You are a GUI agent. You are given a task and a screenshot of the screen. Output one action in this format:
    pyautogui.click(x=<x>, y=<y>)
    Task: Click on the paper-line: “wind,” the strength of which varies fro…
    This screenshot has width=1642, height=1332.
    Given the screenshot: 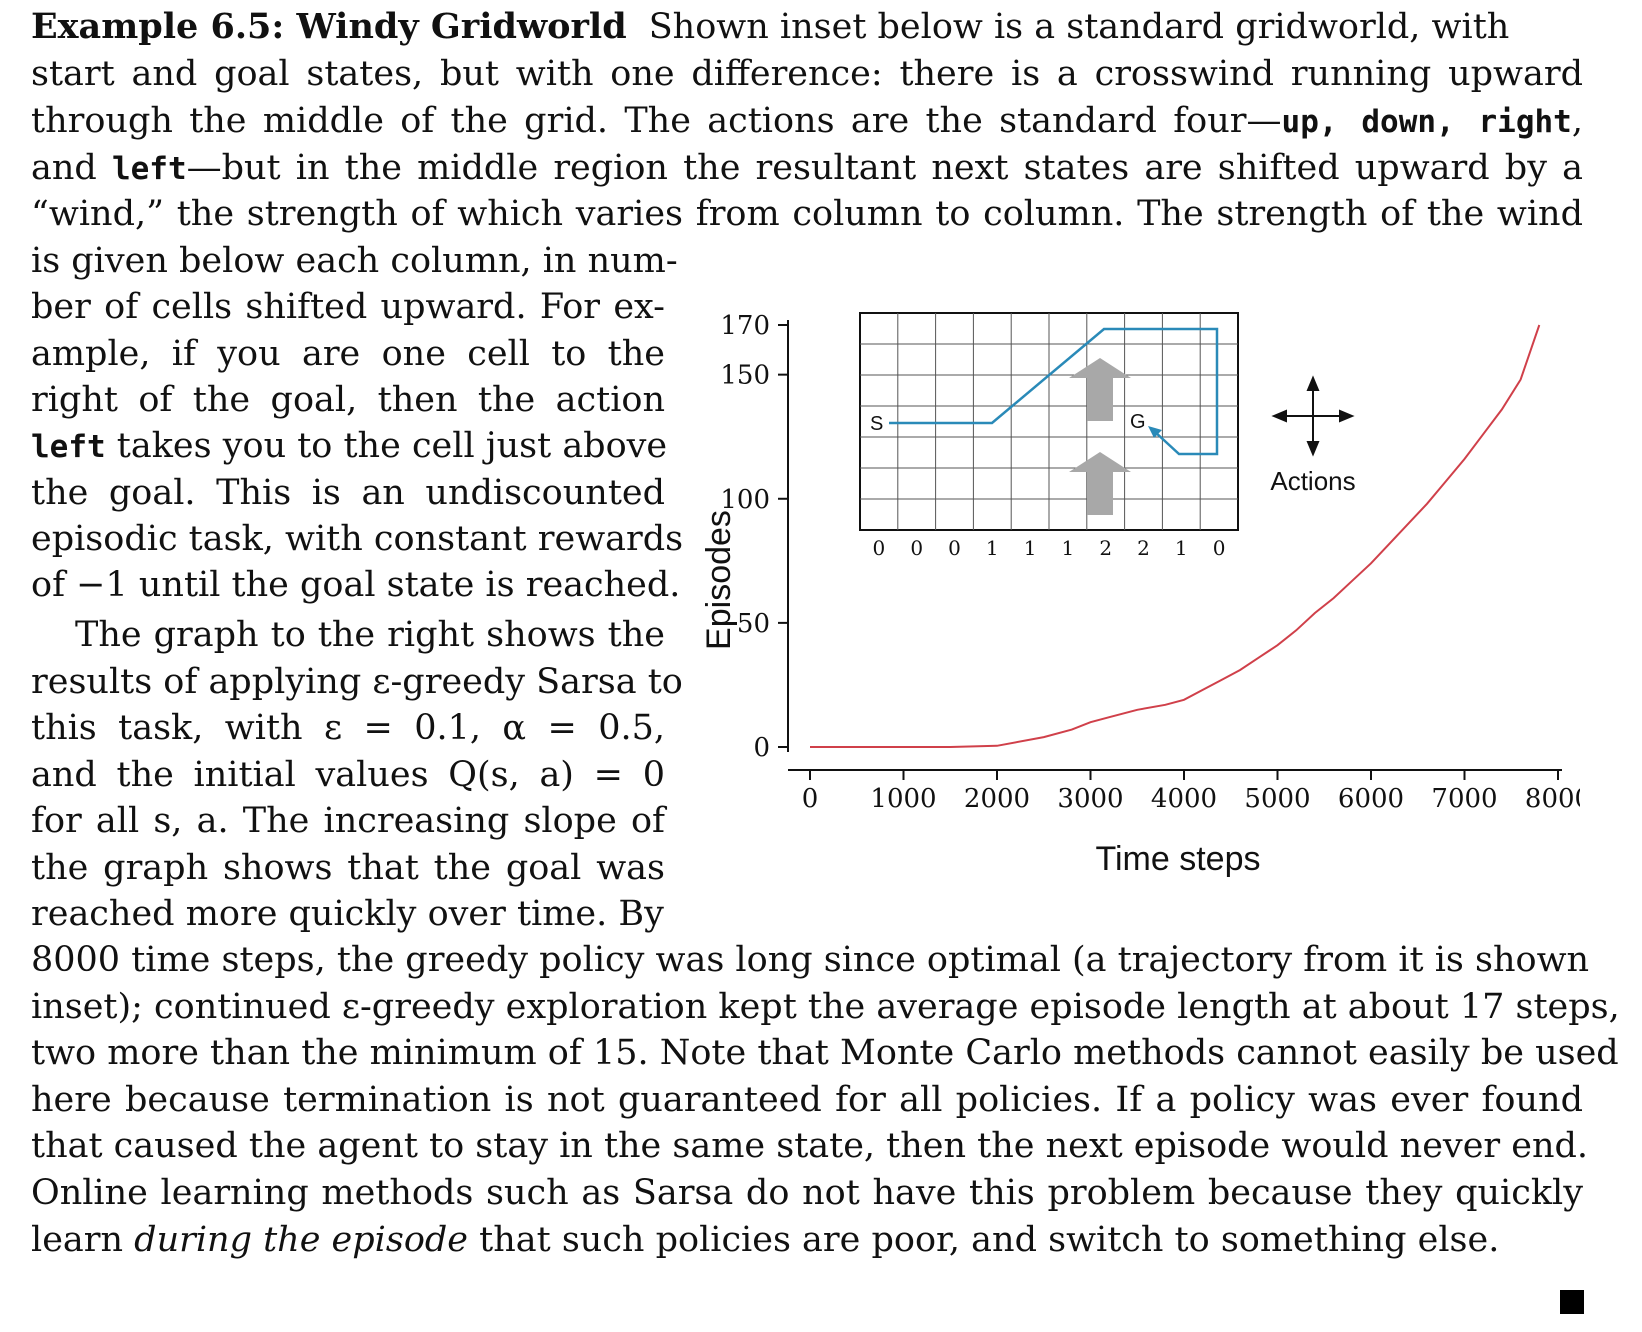 What is the action you would take?
    pyautogui.click(x=807, y=214)
    